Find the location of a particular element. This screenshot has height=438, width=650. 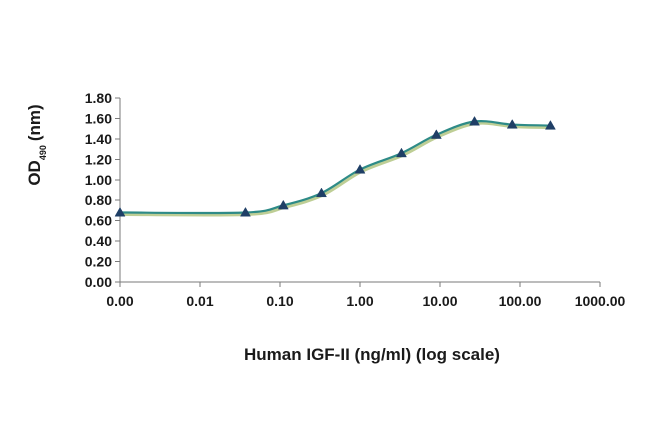

y-axis: 0.00 0.20 0.40 0.60 0.80 1.00 1.20 1.40 1.60 1.80 is located at coordinates (103, 190).